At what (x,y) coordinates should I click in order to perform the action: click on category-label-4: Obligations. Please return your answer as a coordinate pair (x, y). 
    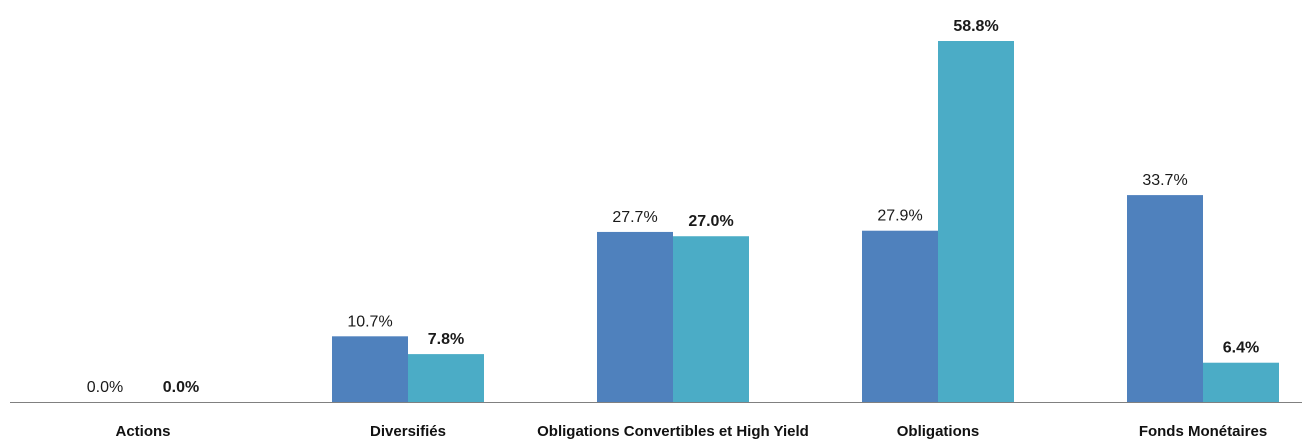
    Looking at the image, I should click on (938, 431).